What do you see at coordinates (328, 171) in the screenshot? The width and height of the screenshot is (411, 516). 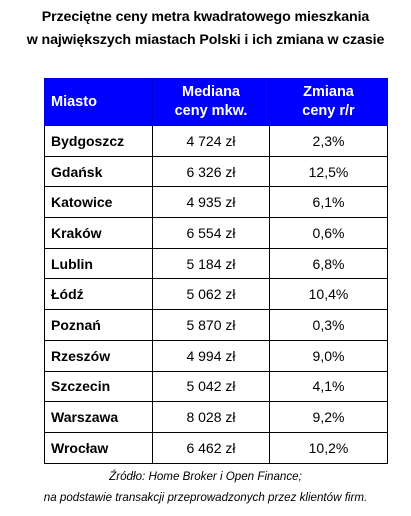 I see `change-cell: 12,5%` at bounding box center [328, 171].